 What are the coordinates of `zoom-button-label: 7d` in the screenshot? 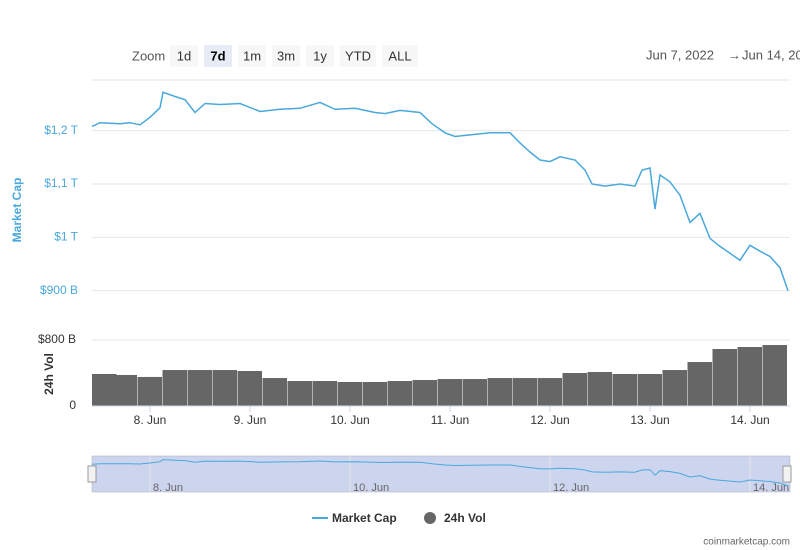 It's located at (217, 55).